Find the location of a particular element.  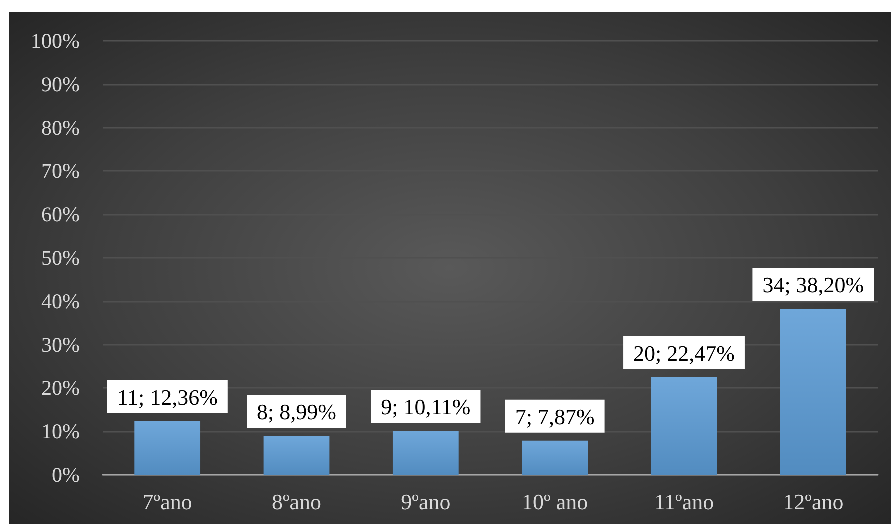

y-tick-label: 20% is located at coordinates (61, 388).